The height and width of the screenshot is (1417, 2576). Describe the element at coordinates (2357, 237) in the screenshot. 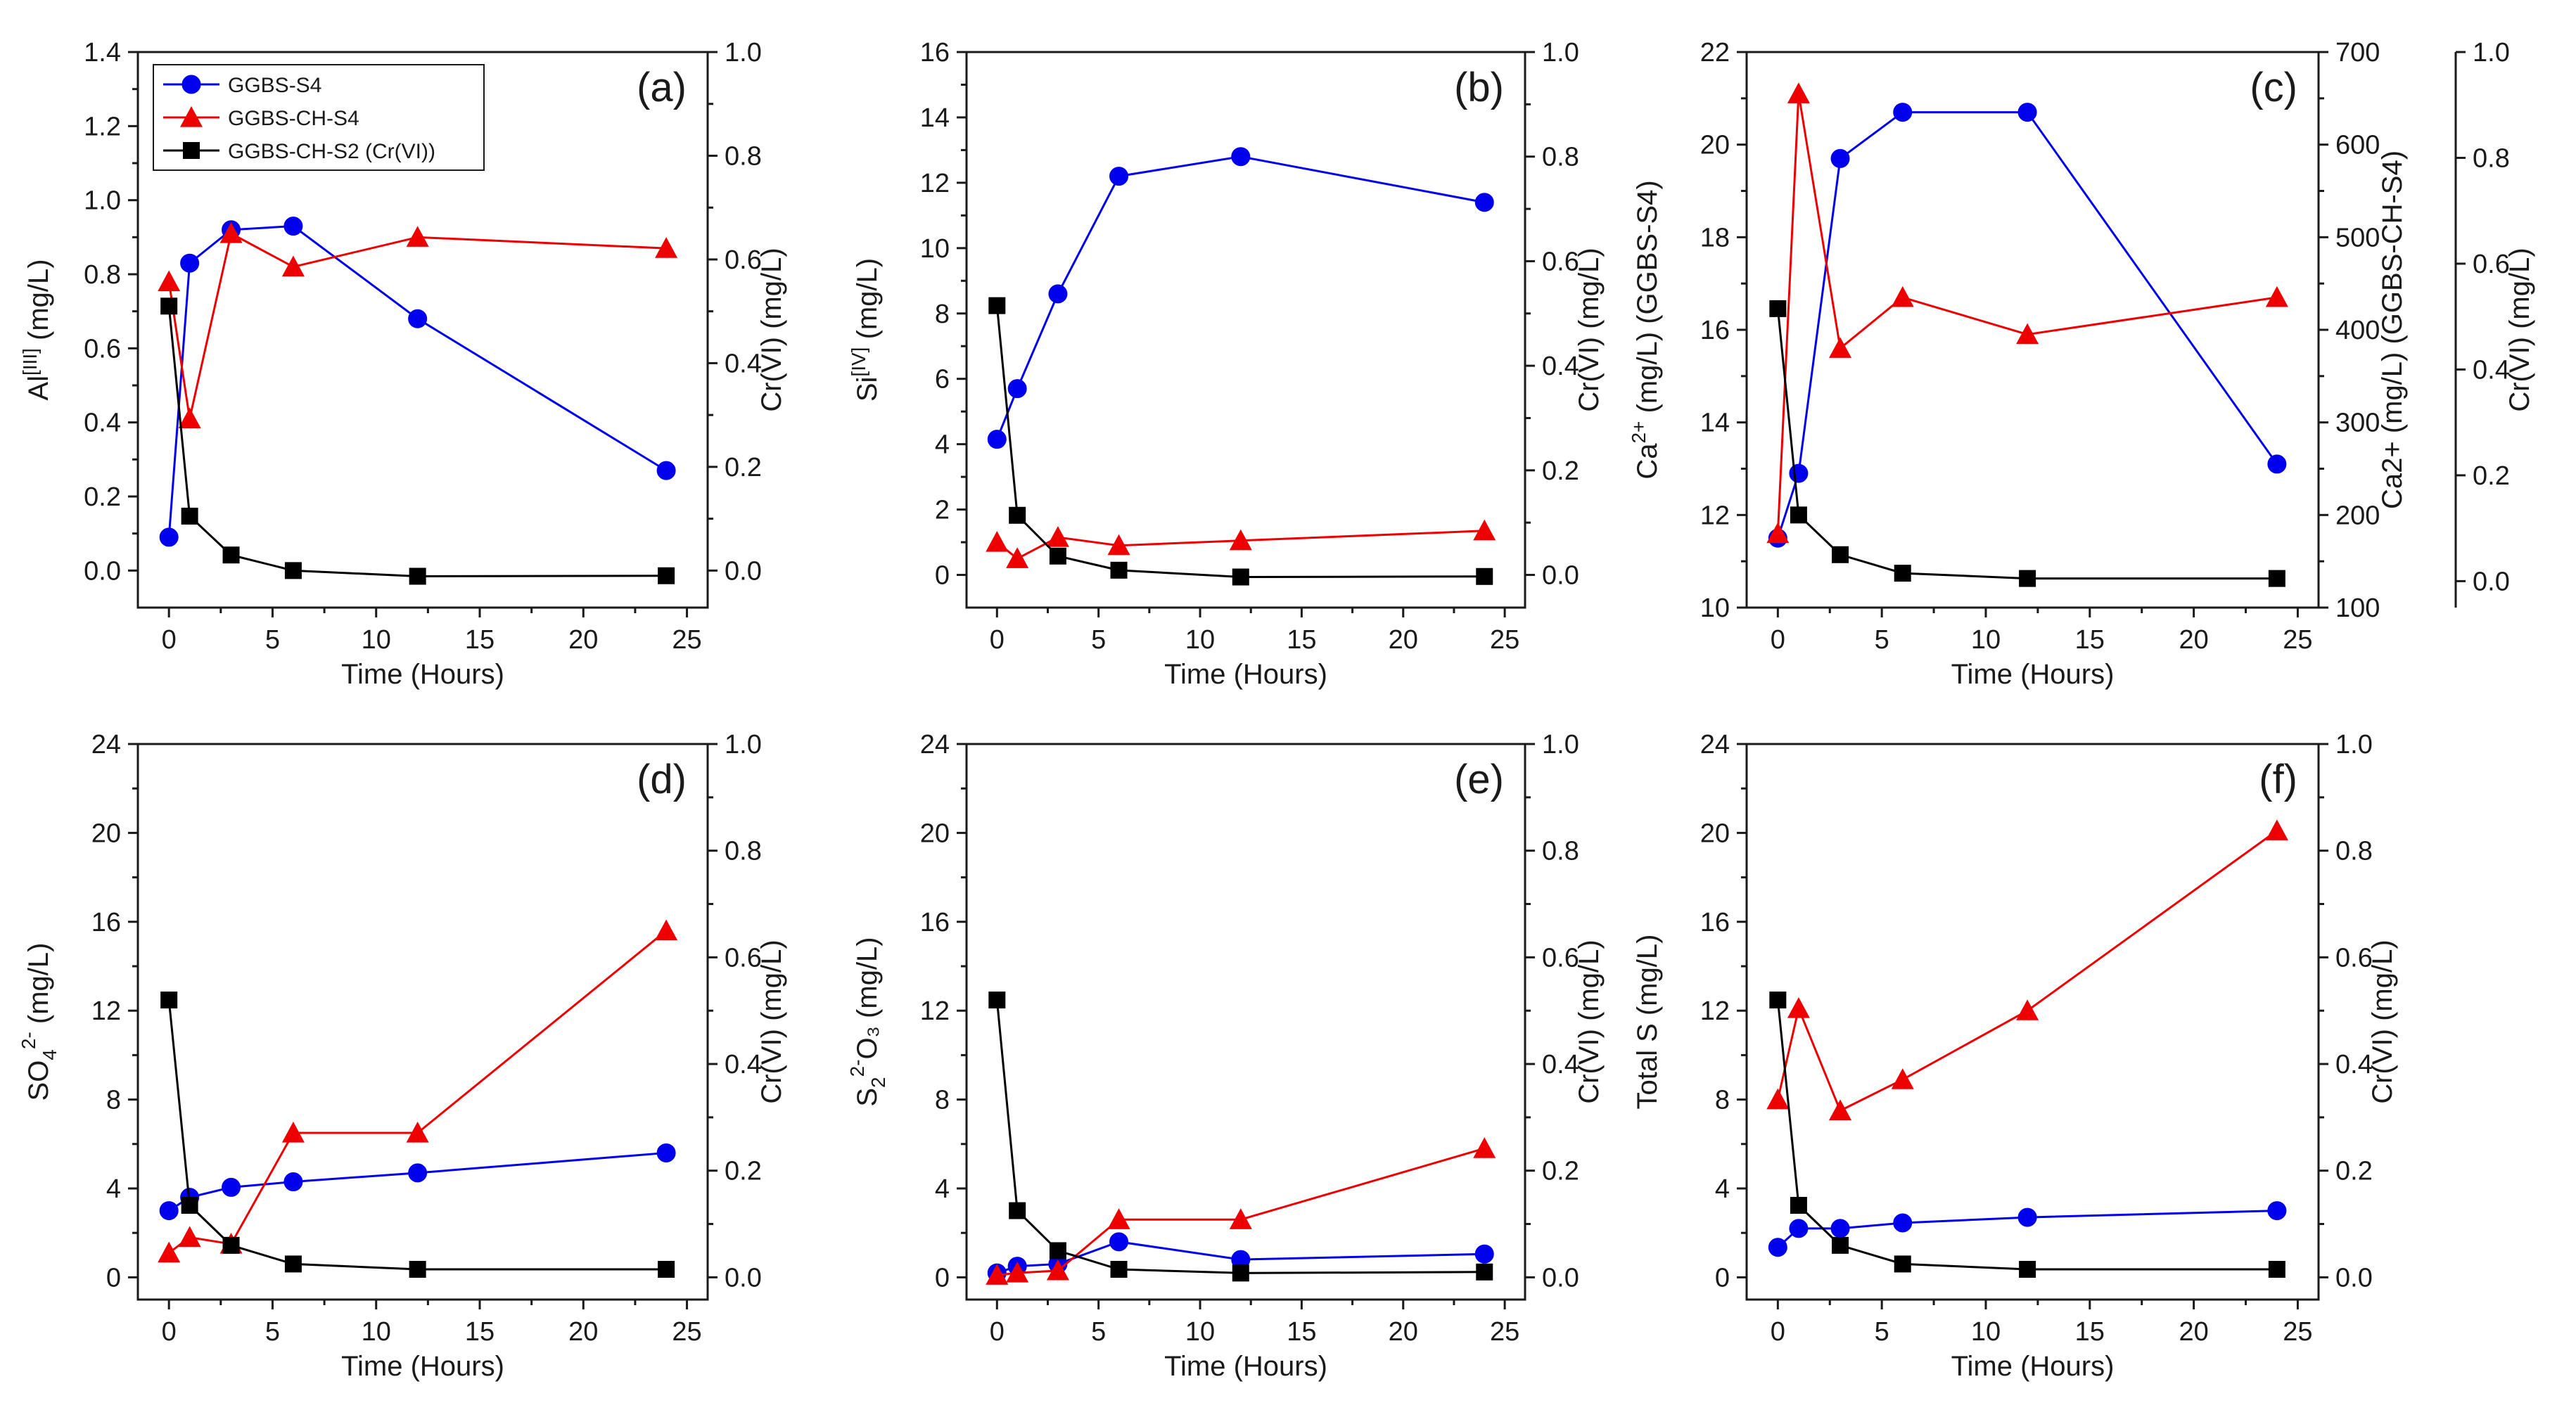

I see `panel-c-y2-tick-label-4: 500` at that location.